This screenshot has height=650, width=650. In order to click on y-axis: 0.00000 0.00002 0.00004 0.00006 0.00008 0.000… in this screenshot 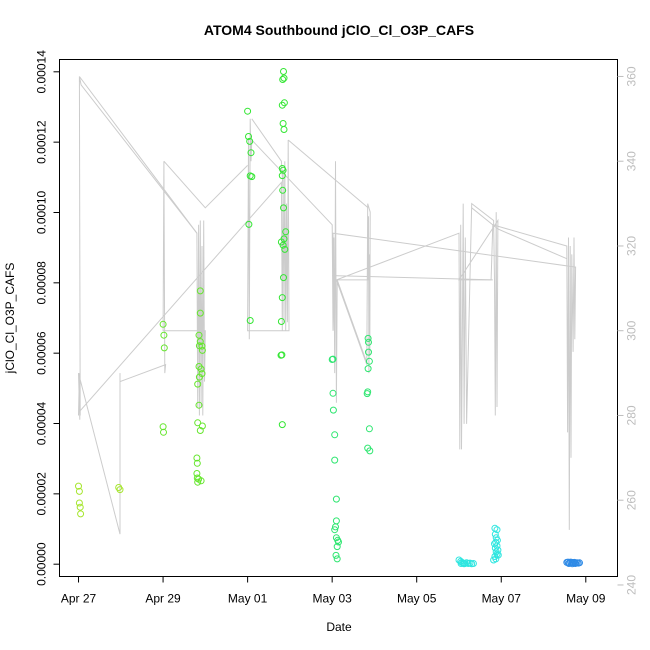, I will do `click(47, 318)`.